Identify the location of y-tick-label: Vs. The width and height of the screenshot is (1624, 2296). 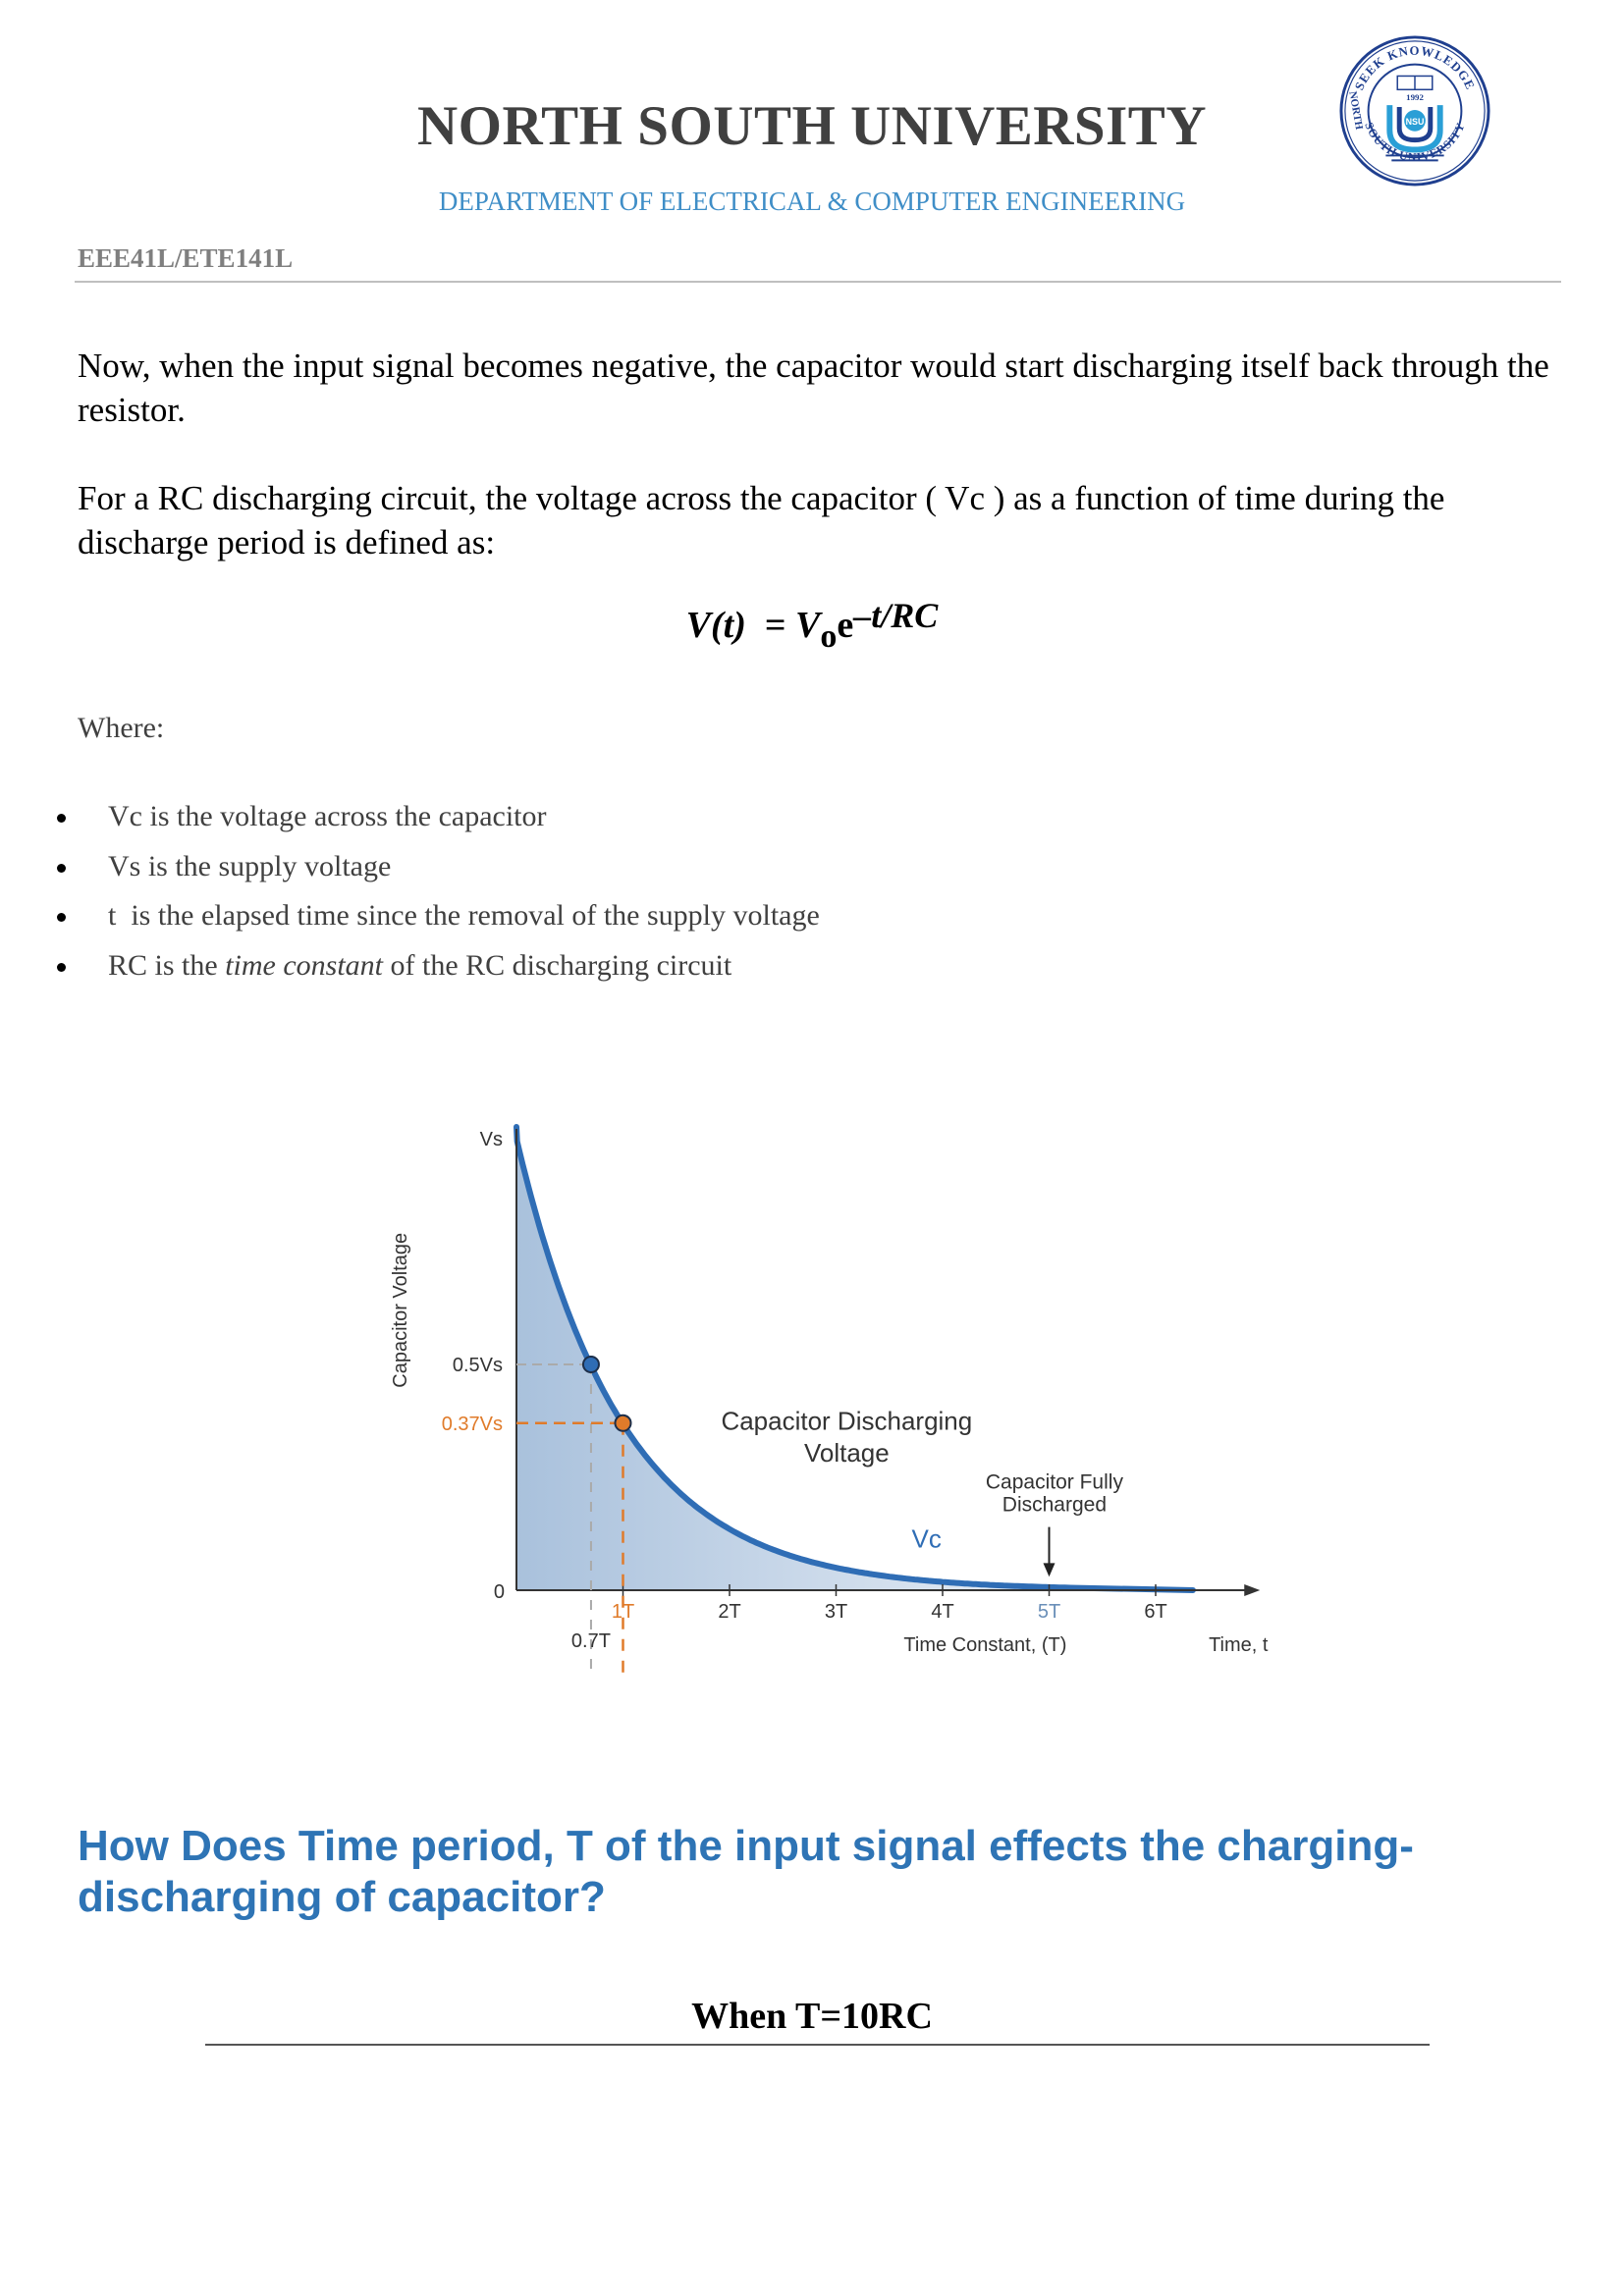
(491, 1139).